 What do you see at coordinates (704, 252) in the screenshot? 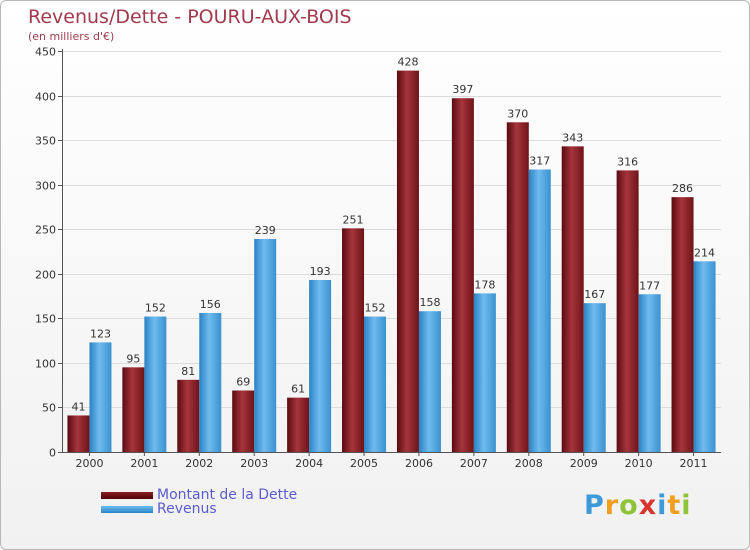
I see `data-label-revenus: 214` at bounding box center [704, 252].